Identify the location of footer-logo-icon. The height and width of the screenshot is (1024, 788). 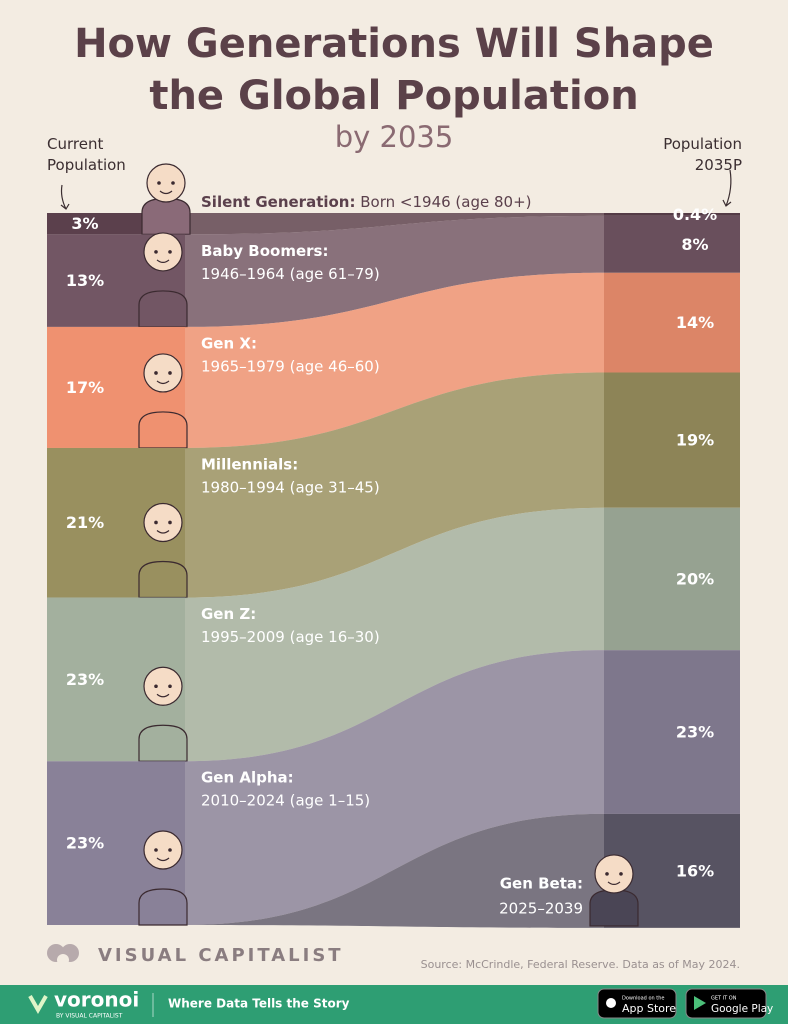
(38, 1005).